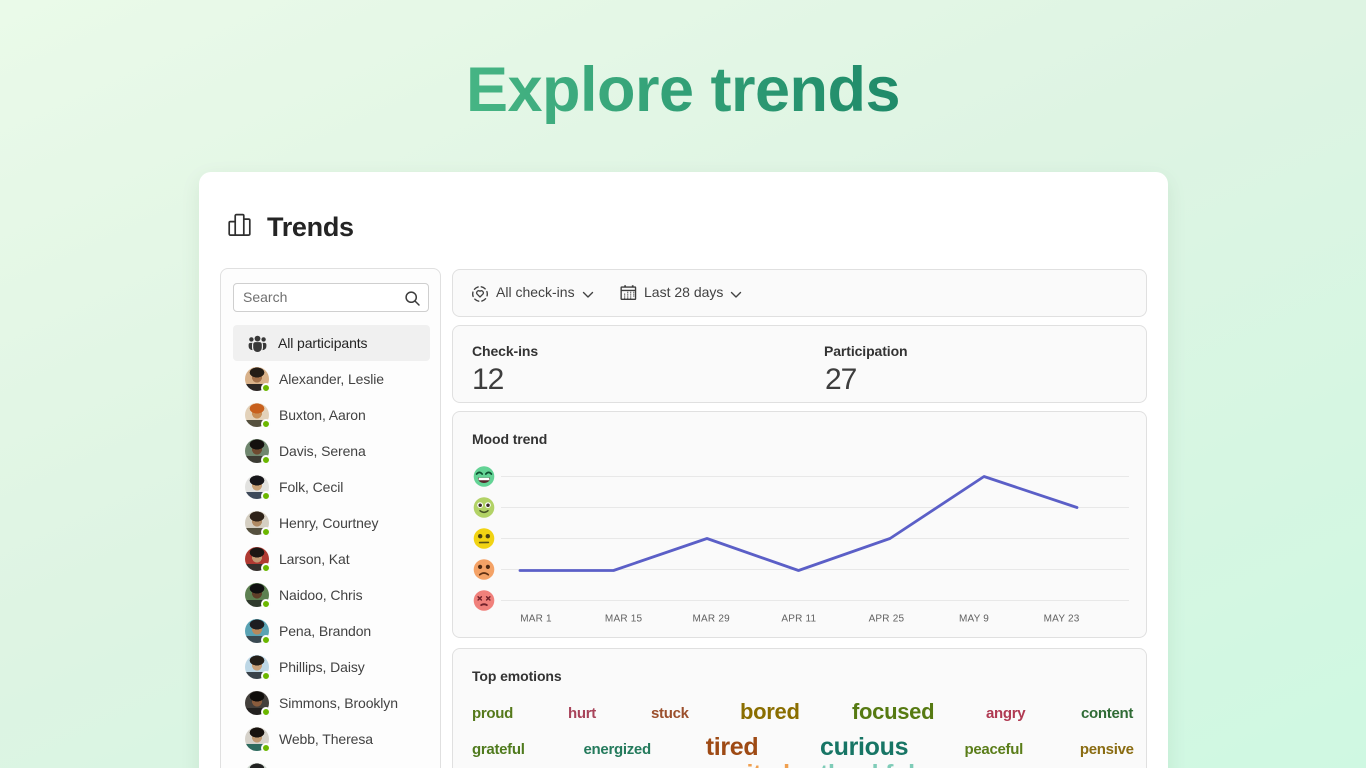 The image size is (1366, 768). What do you see at coordinates (1062, 619) in the screenshot?
I see `svg-text: MAY 23` at bounding box center [1062, 619].